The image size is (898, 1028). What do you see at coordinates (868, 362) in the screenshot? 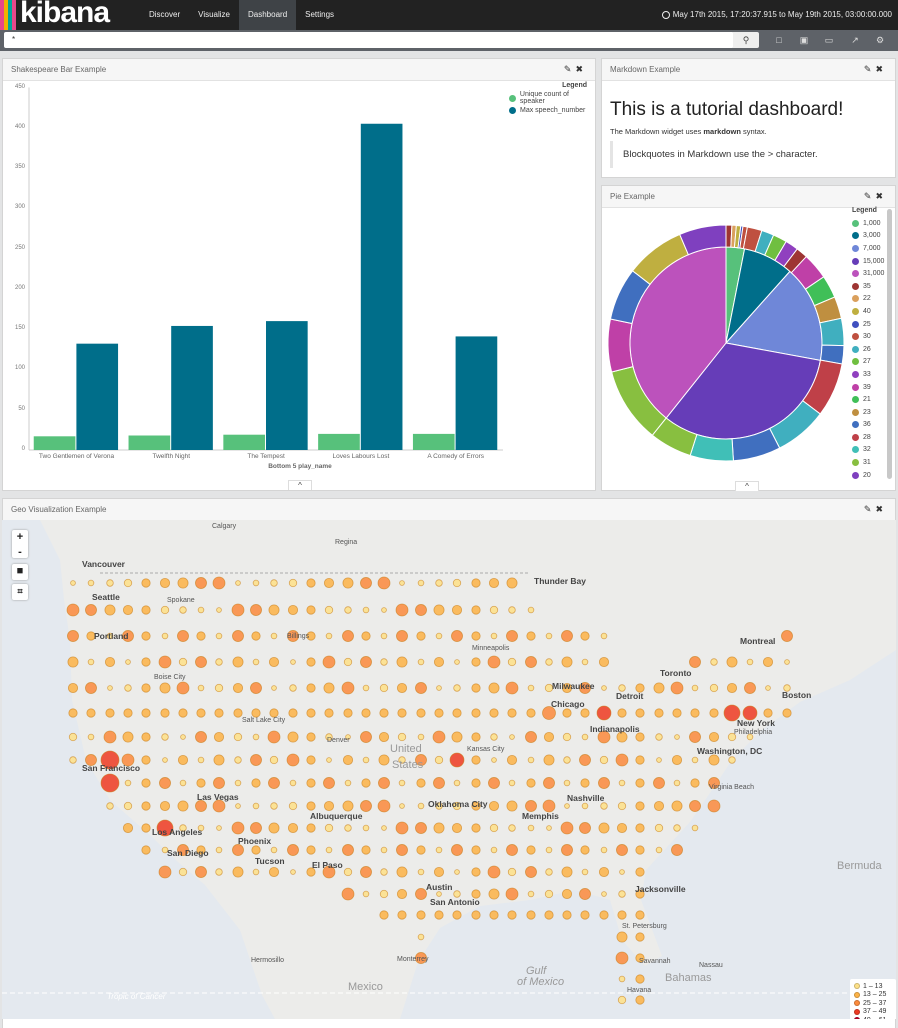
I see `legend-item: 27` at bounding box center [868, 362].